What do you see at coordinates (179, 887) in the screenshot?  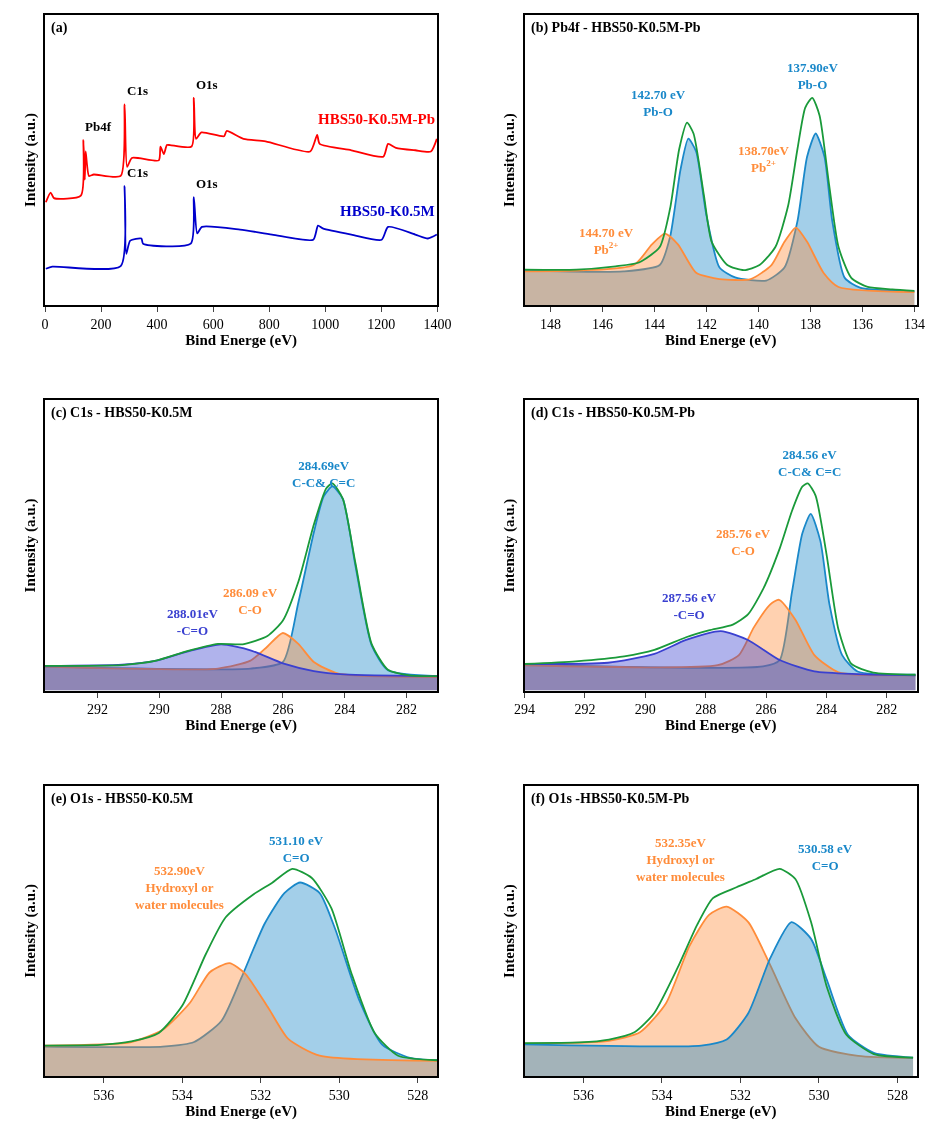 I see `annotation: 532.90eV Hydroxyl or water molecules` at bounding box center [179, 887].